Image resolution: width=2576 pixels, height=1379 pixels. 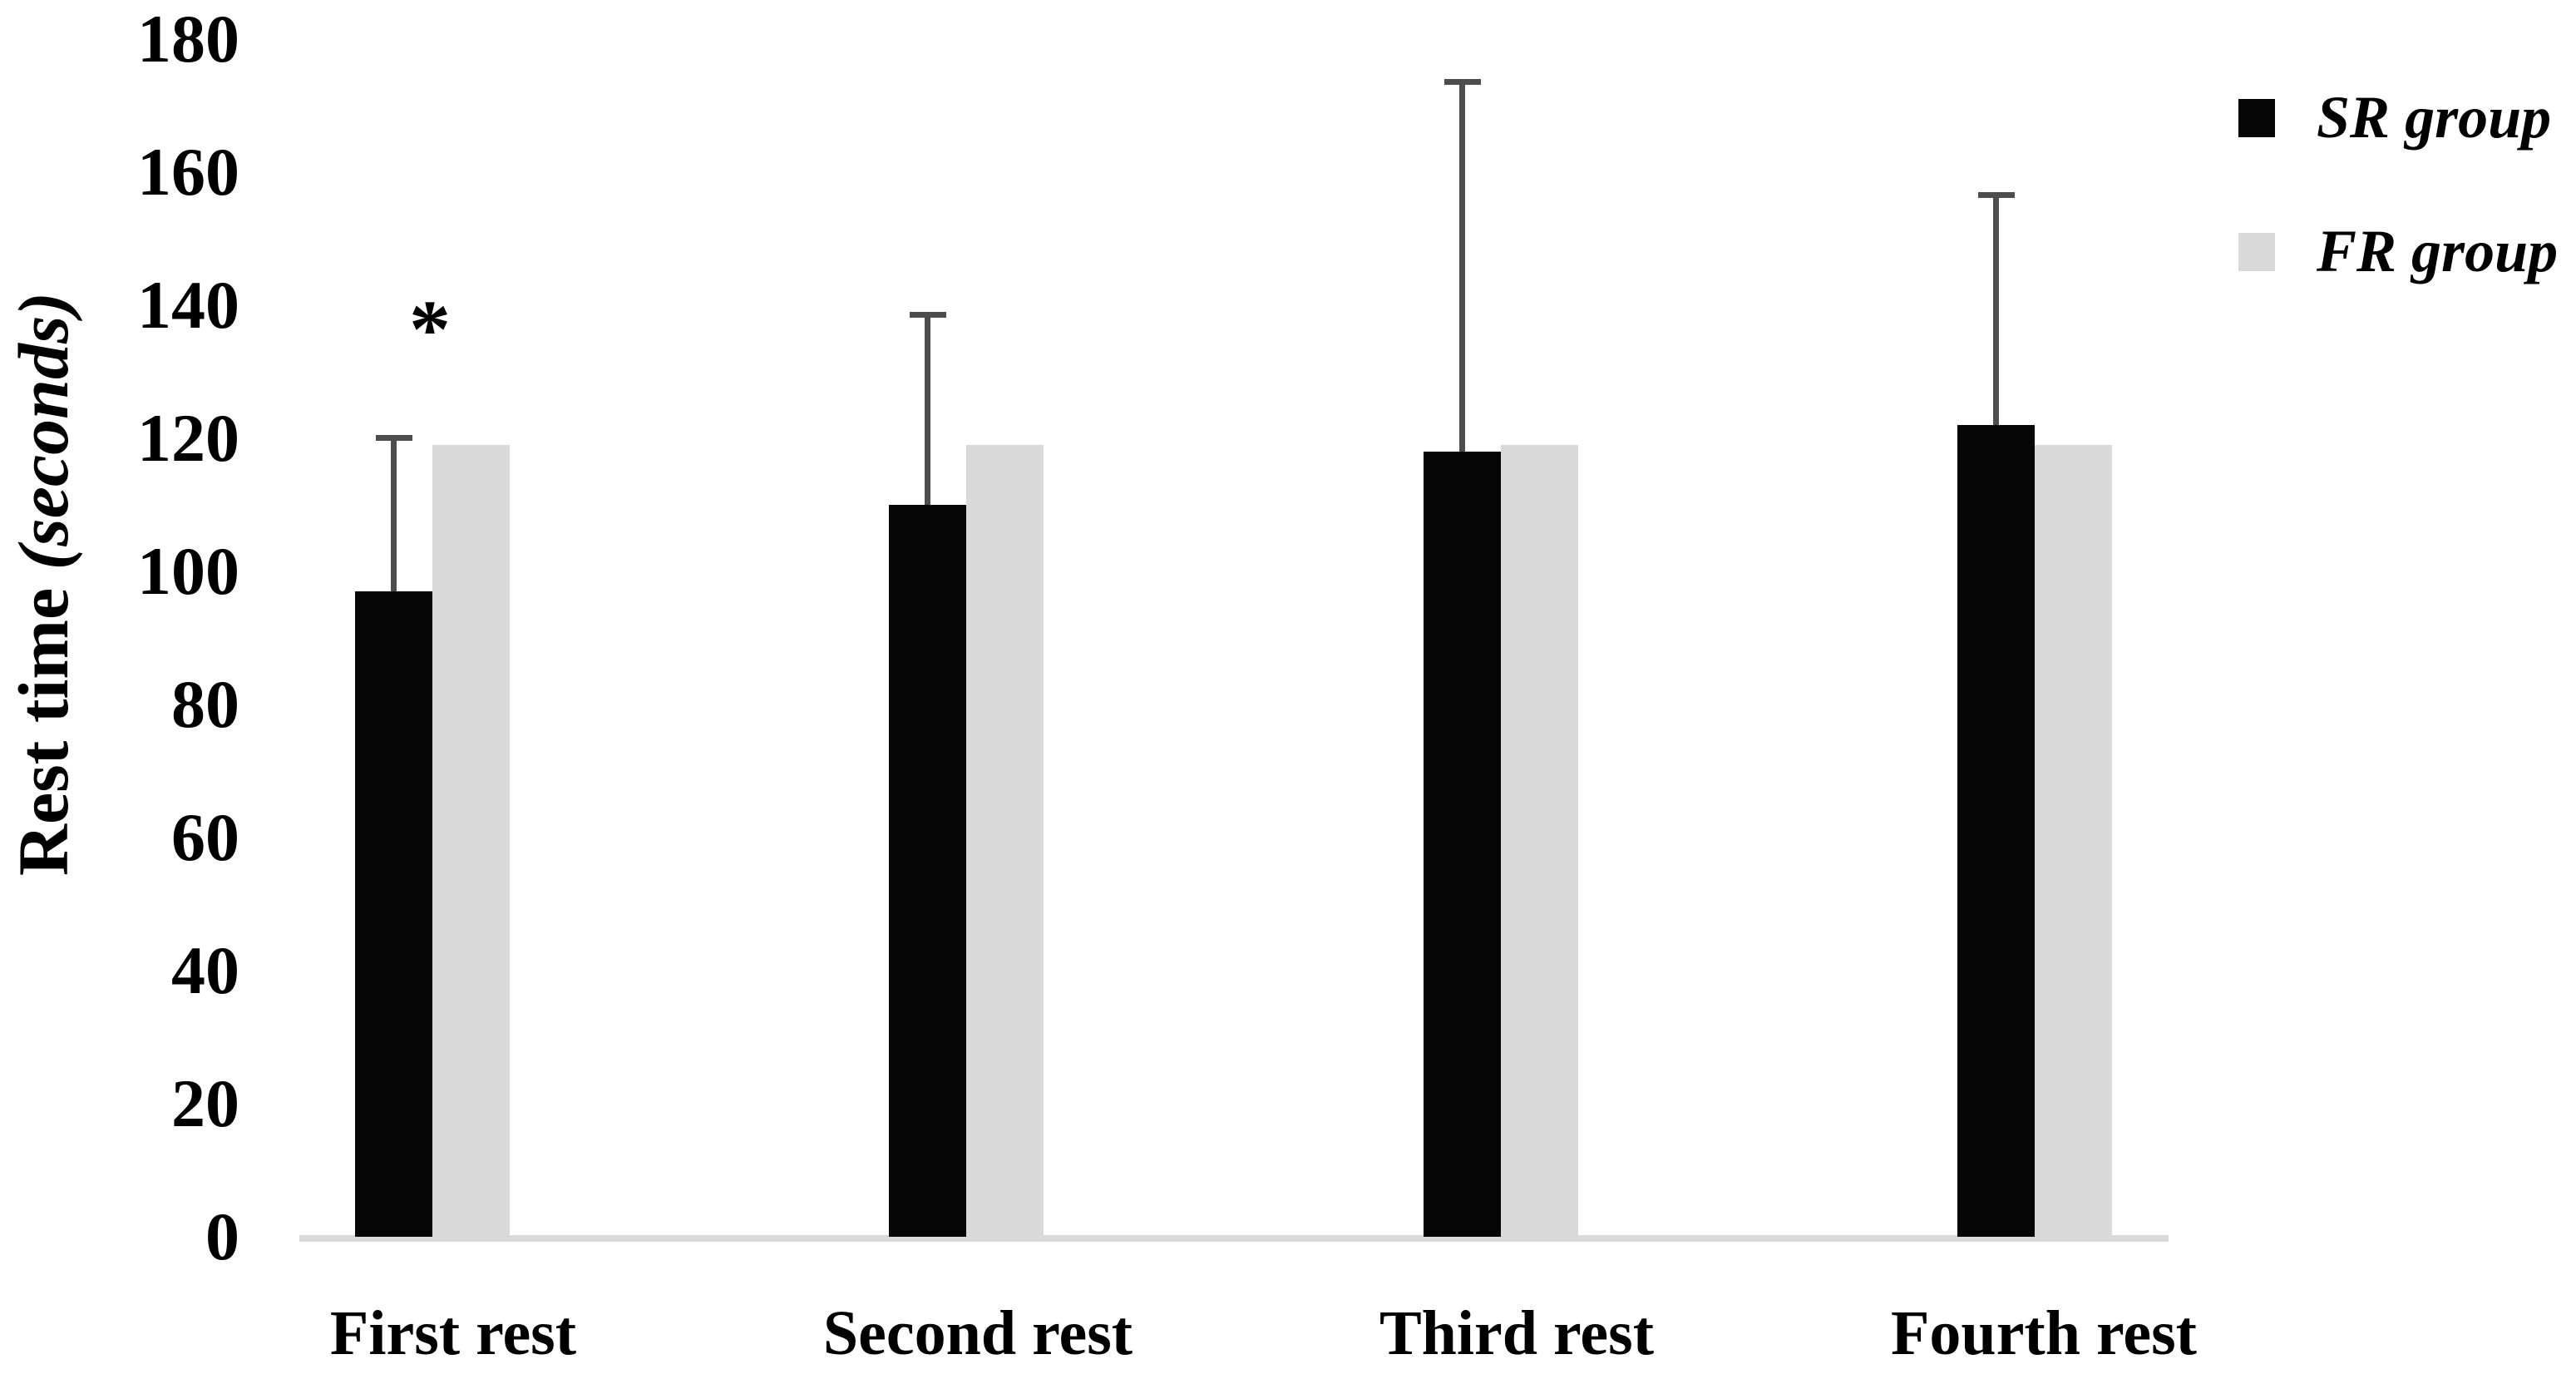 What do you see at coordinates (188, 438) in the screenshot?
I see `y-tick-label: 120` at bounding box center [188, 438].